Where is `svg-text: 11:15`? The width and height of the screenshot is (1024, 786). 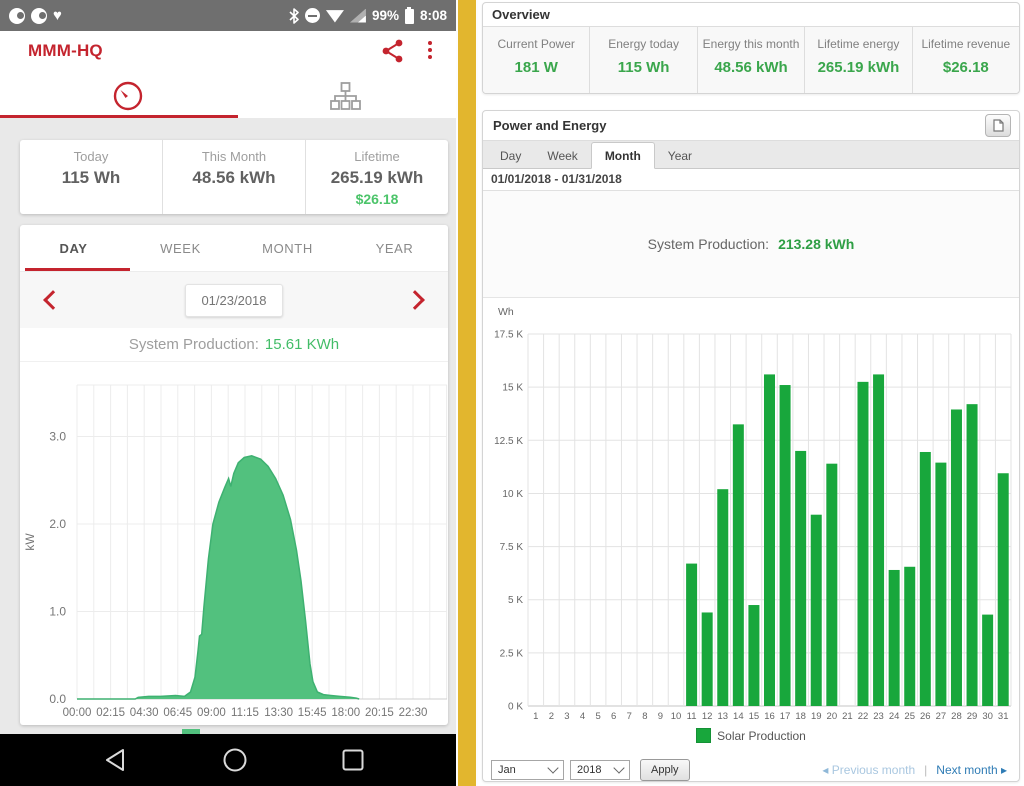 svg-text: 11:15 is located at coordinates (245, 713).